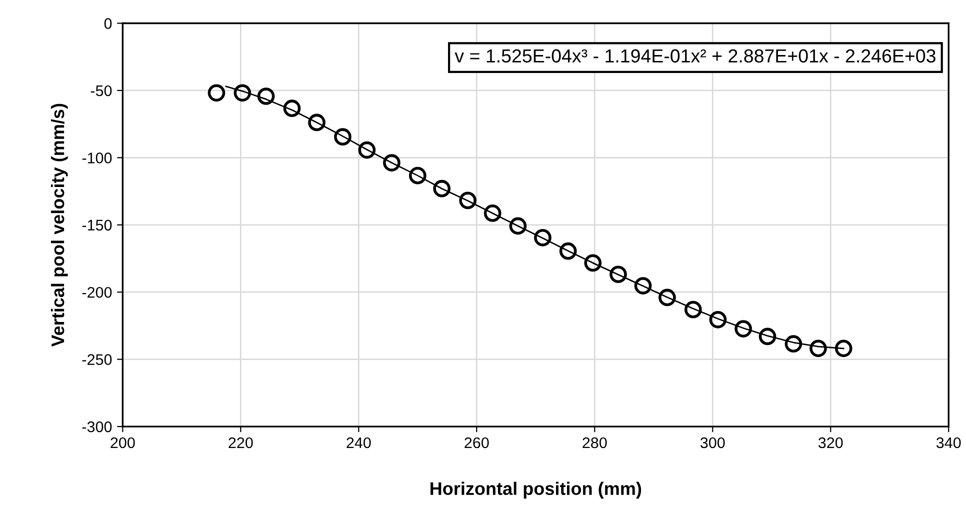 The height and width of the screenshot is (517, 966). I want to click on x-tick-label: 220, so click(240, 442).